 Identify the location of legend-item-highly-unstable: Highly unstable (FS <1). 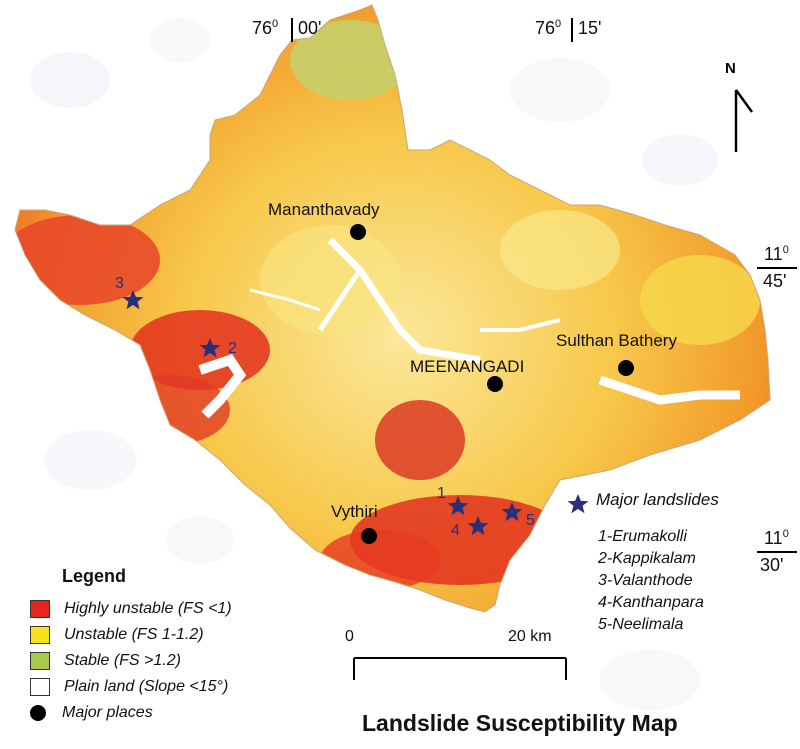
(131, 609).